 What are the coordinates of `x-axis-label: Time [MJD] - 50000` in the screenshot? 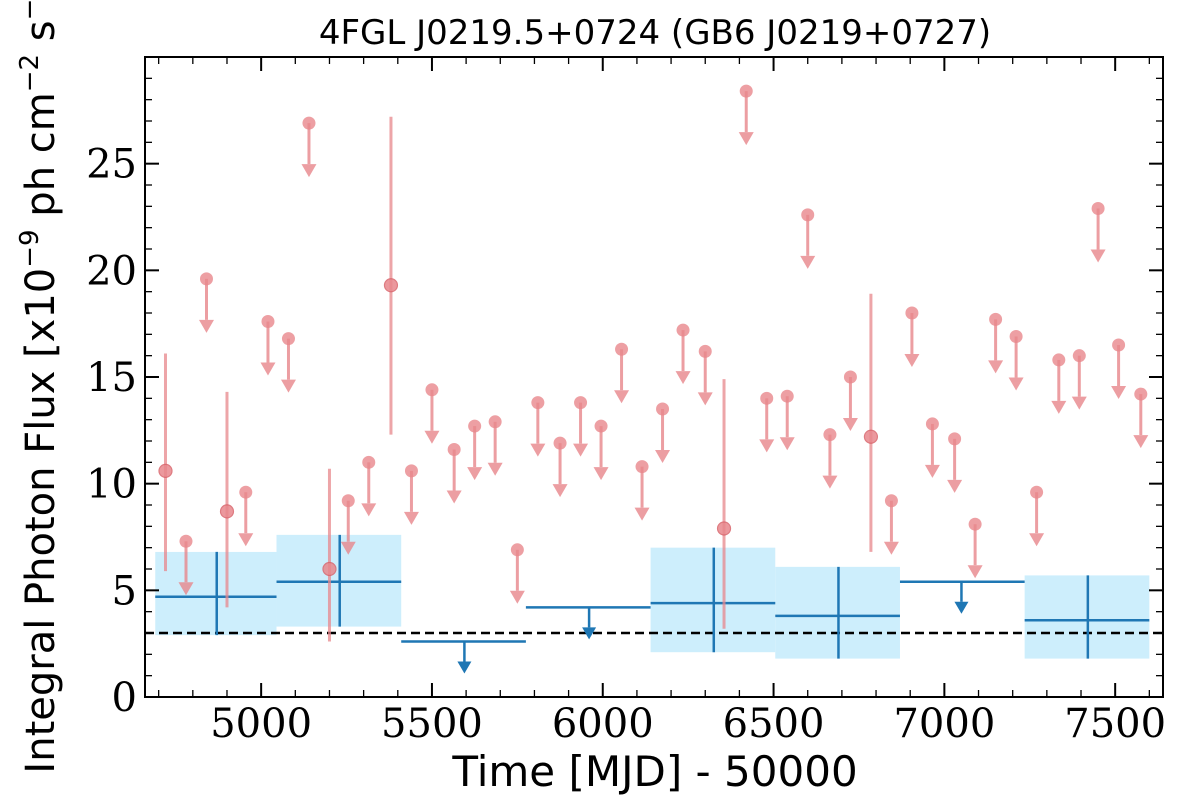 It's located at (654, 771).